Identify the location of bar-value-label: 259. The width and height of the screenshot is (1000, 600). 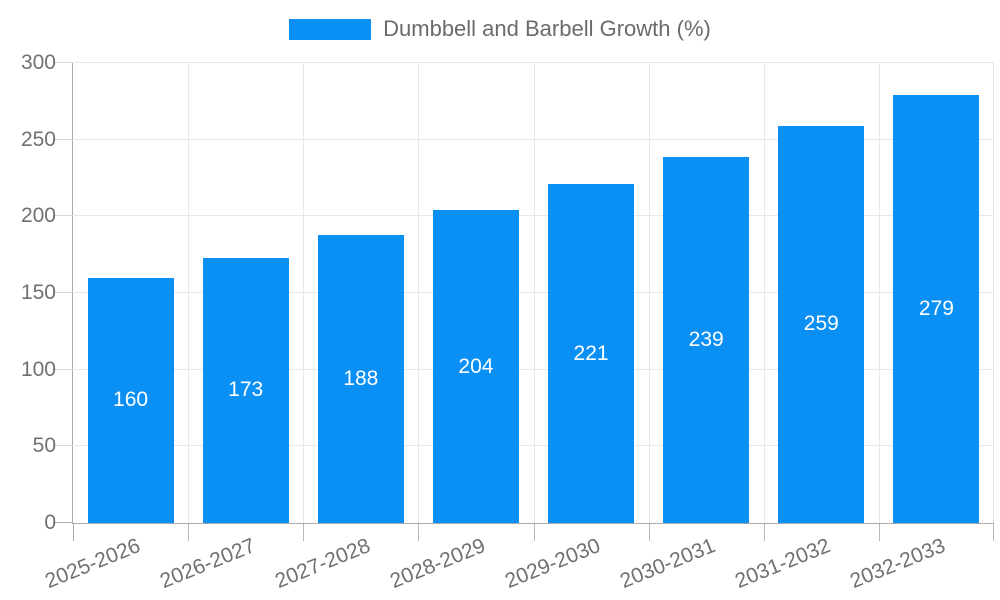
(821, 324).